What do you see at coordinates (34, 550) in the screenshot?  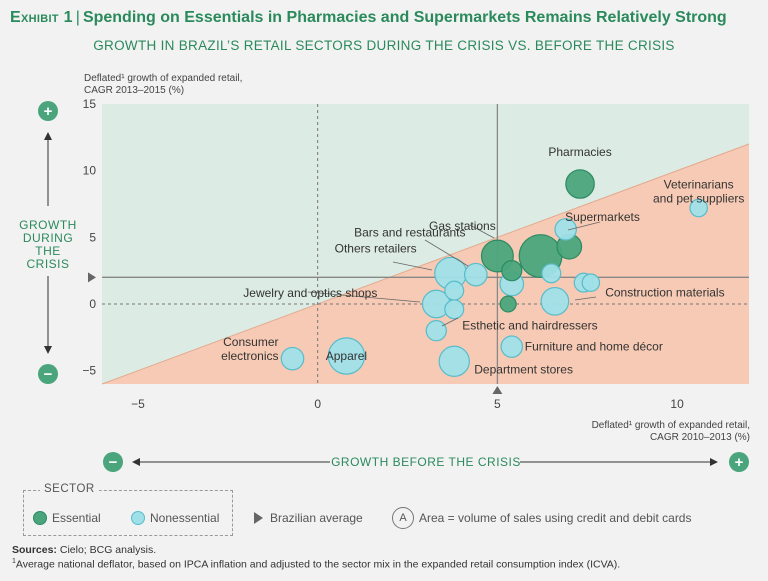 I see `sources-label: Sources:` at bounding box center [34, 550].